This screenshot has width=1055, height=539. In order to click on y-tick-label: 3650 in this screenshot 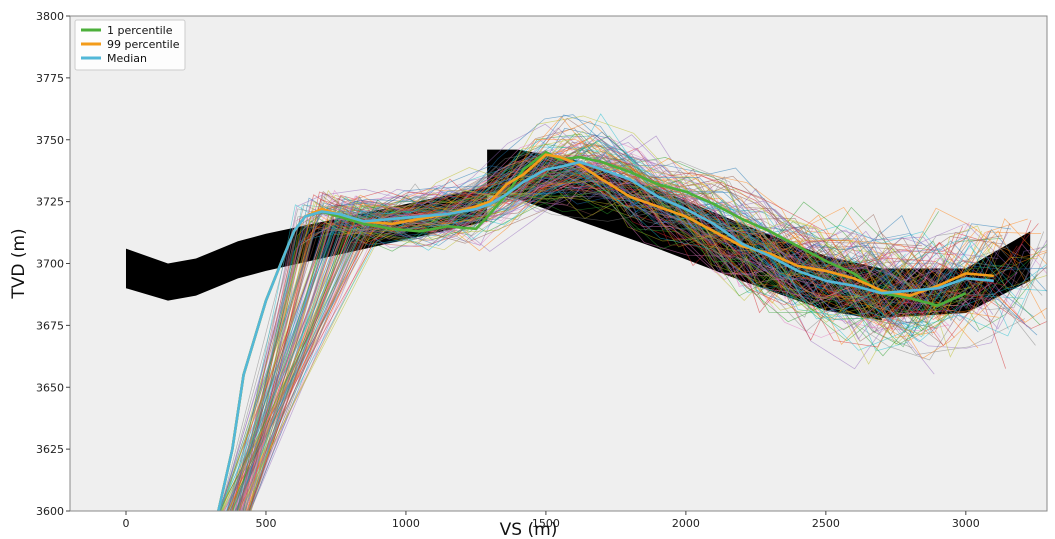, I will do `click(50, 387)`.